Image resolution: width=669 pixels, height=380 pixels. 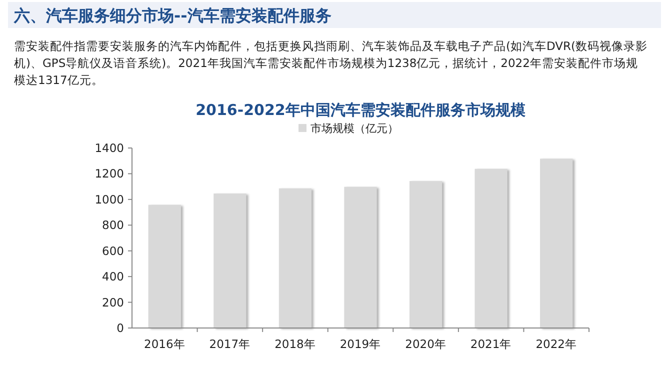 What do you see at coordinates (354, 128) in the screenshot?
I see `legend-label: 市场规模（亿元）` at bounding box center [354, 128].